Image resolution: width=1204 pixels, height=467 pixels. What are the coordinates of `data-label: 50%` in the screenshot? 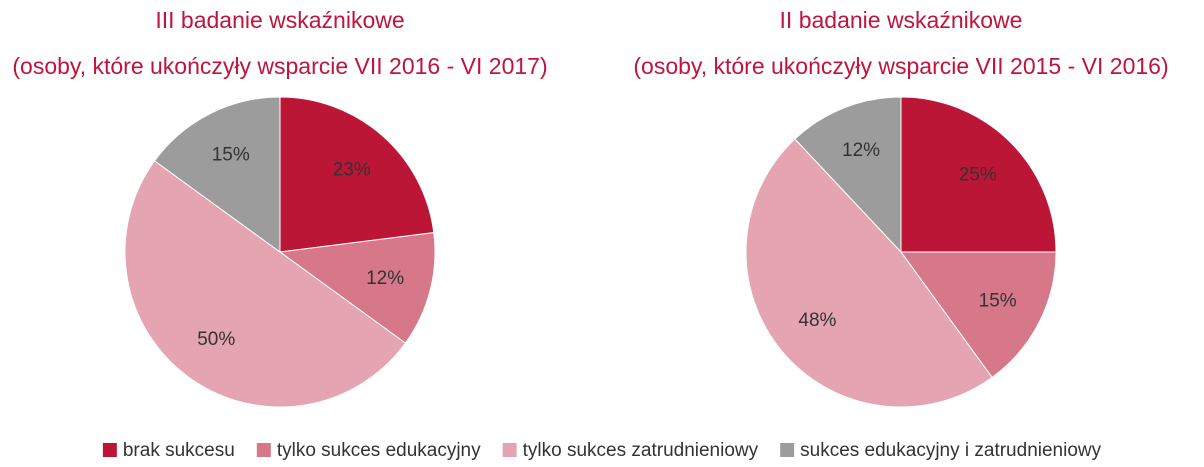 It's located at (216, 339).